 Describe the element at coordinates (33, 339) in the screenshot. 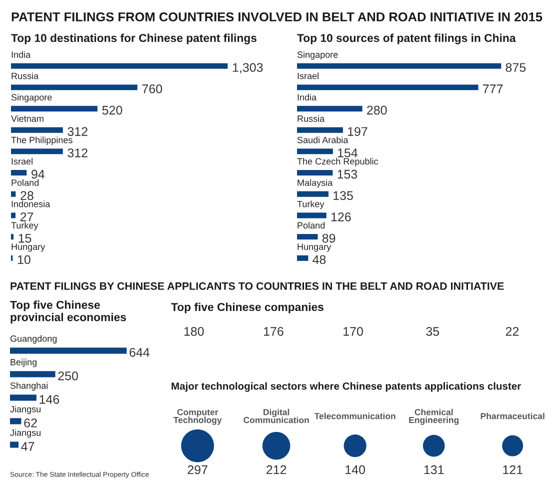

I see `y-tick-label: Guangdong` at that location.